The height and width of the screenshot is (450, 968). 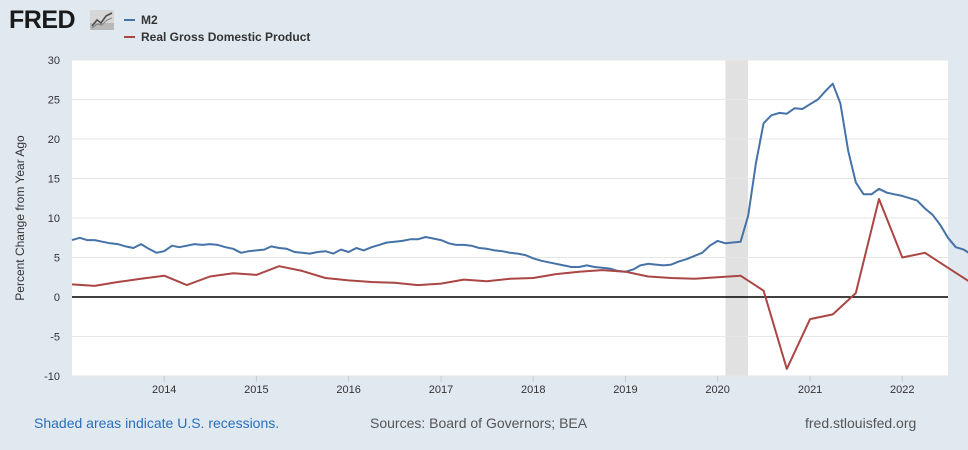 I want to click on y-axis-ticks: 30 25 20 15 10 5 0 -5 -10, so click(x=52, y=219).